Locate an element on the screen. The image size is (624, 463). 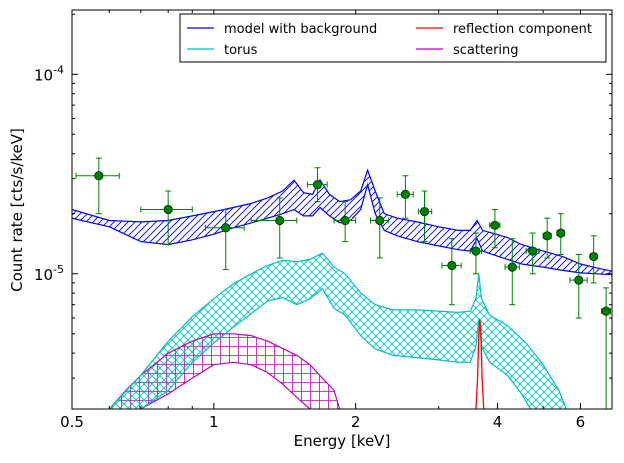
scattering-legend-label: scattering is located at coordinates (486, 50).